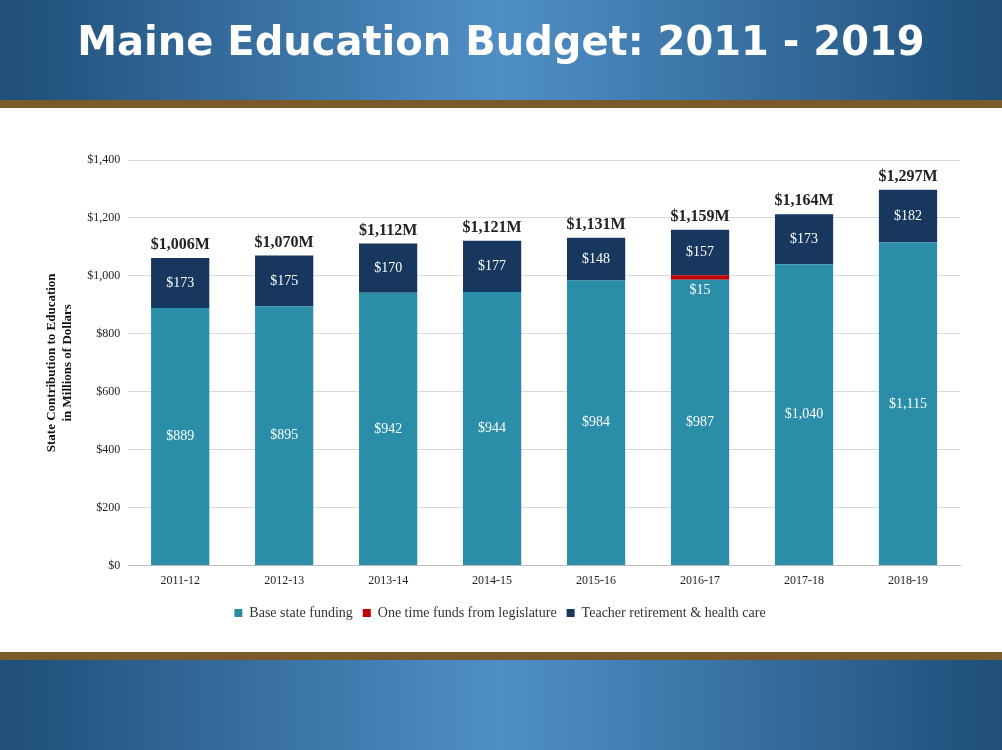 The height and width of the screenshot is (750, 1002). What do you see at coordinates (104, 217) in the screenshot?
I see `y-tick-label: $1,200` at bounding box center [104, 217].